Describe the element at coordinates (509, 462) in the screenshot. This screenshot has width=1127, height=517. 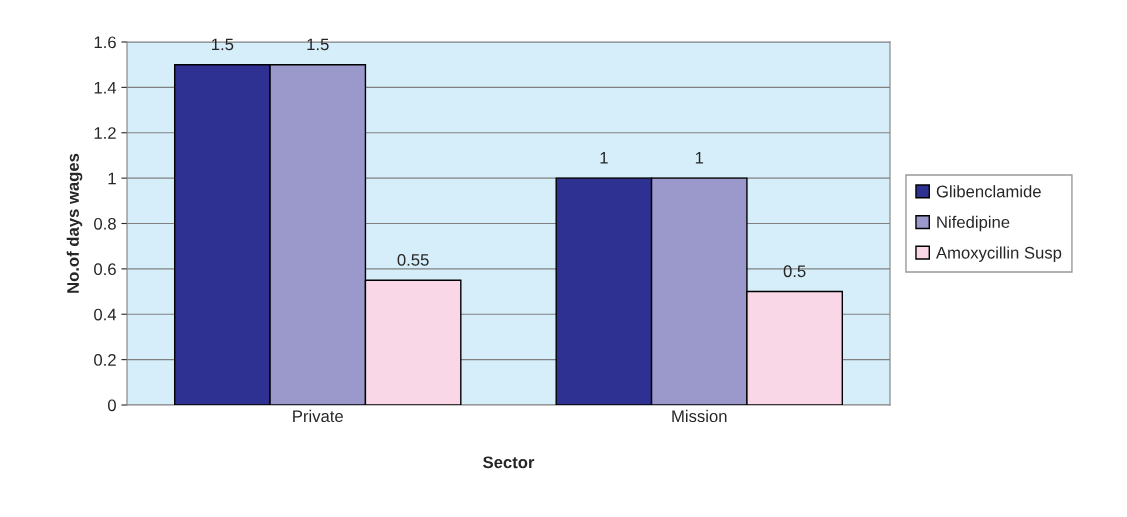
I see `x-axis-title: Sector` at that location.